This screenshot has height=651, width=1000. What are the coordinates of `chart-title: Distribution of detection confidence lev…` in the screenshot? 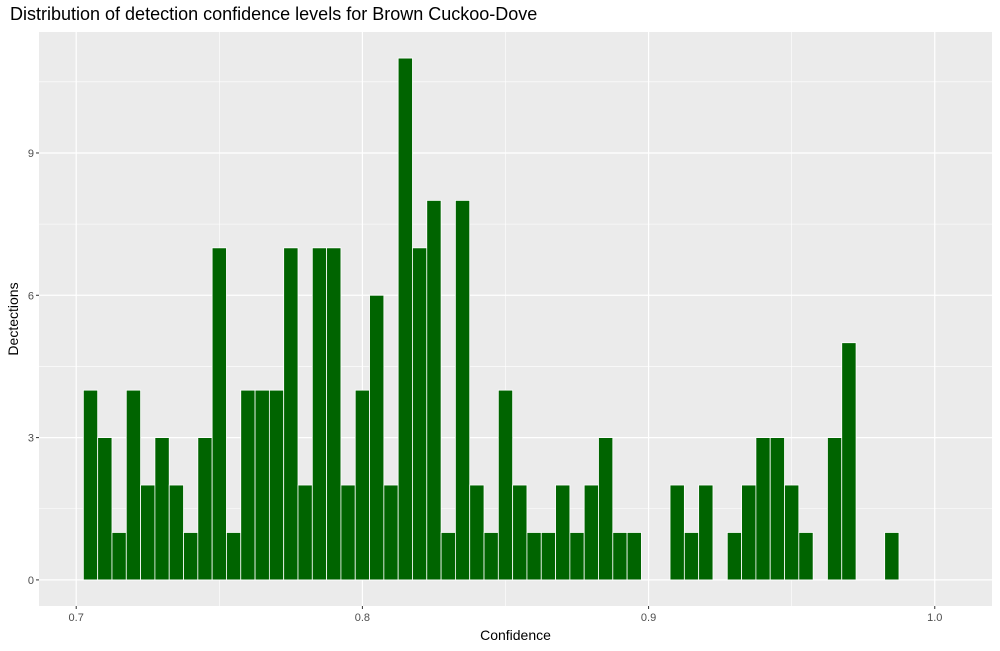 It's located at (274, 14).